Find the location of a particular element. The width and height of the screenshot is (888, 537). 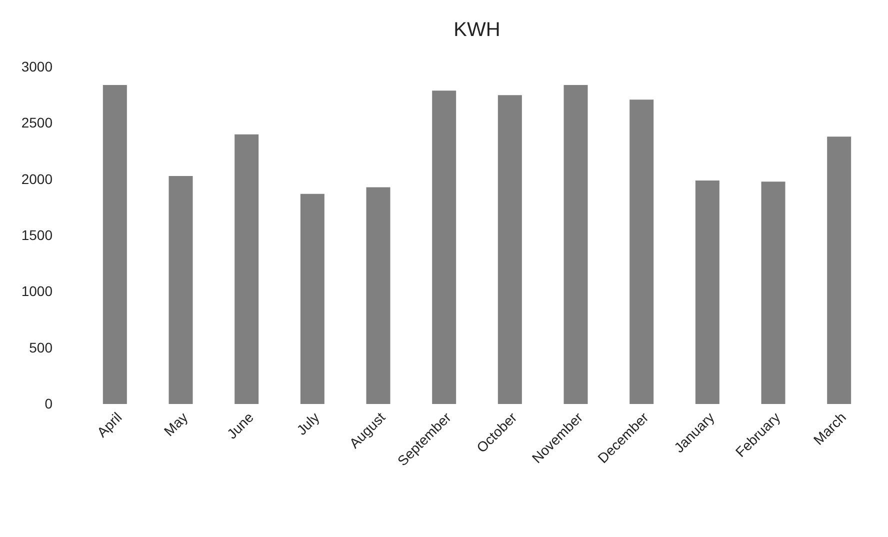

y-tick-label: 2000 is located at coordinates (37, 178).